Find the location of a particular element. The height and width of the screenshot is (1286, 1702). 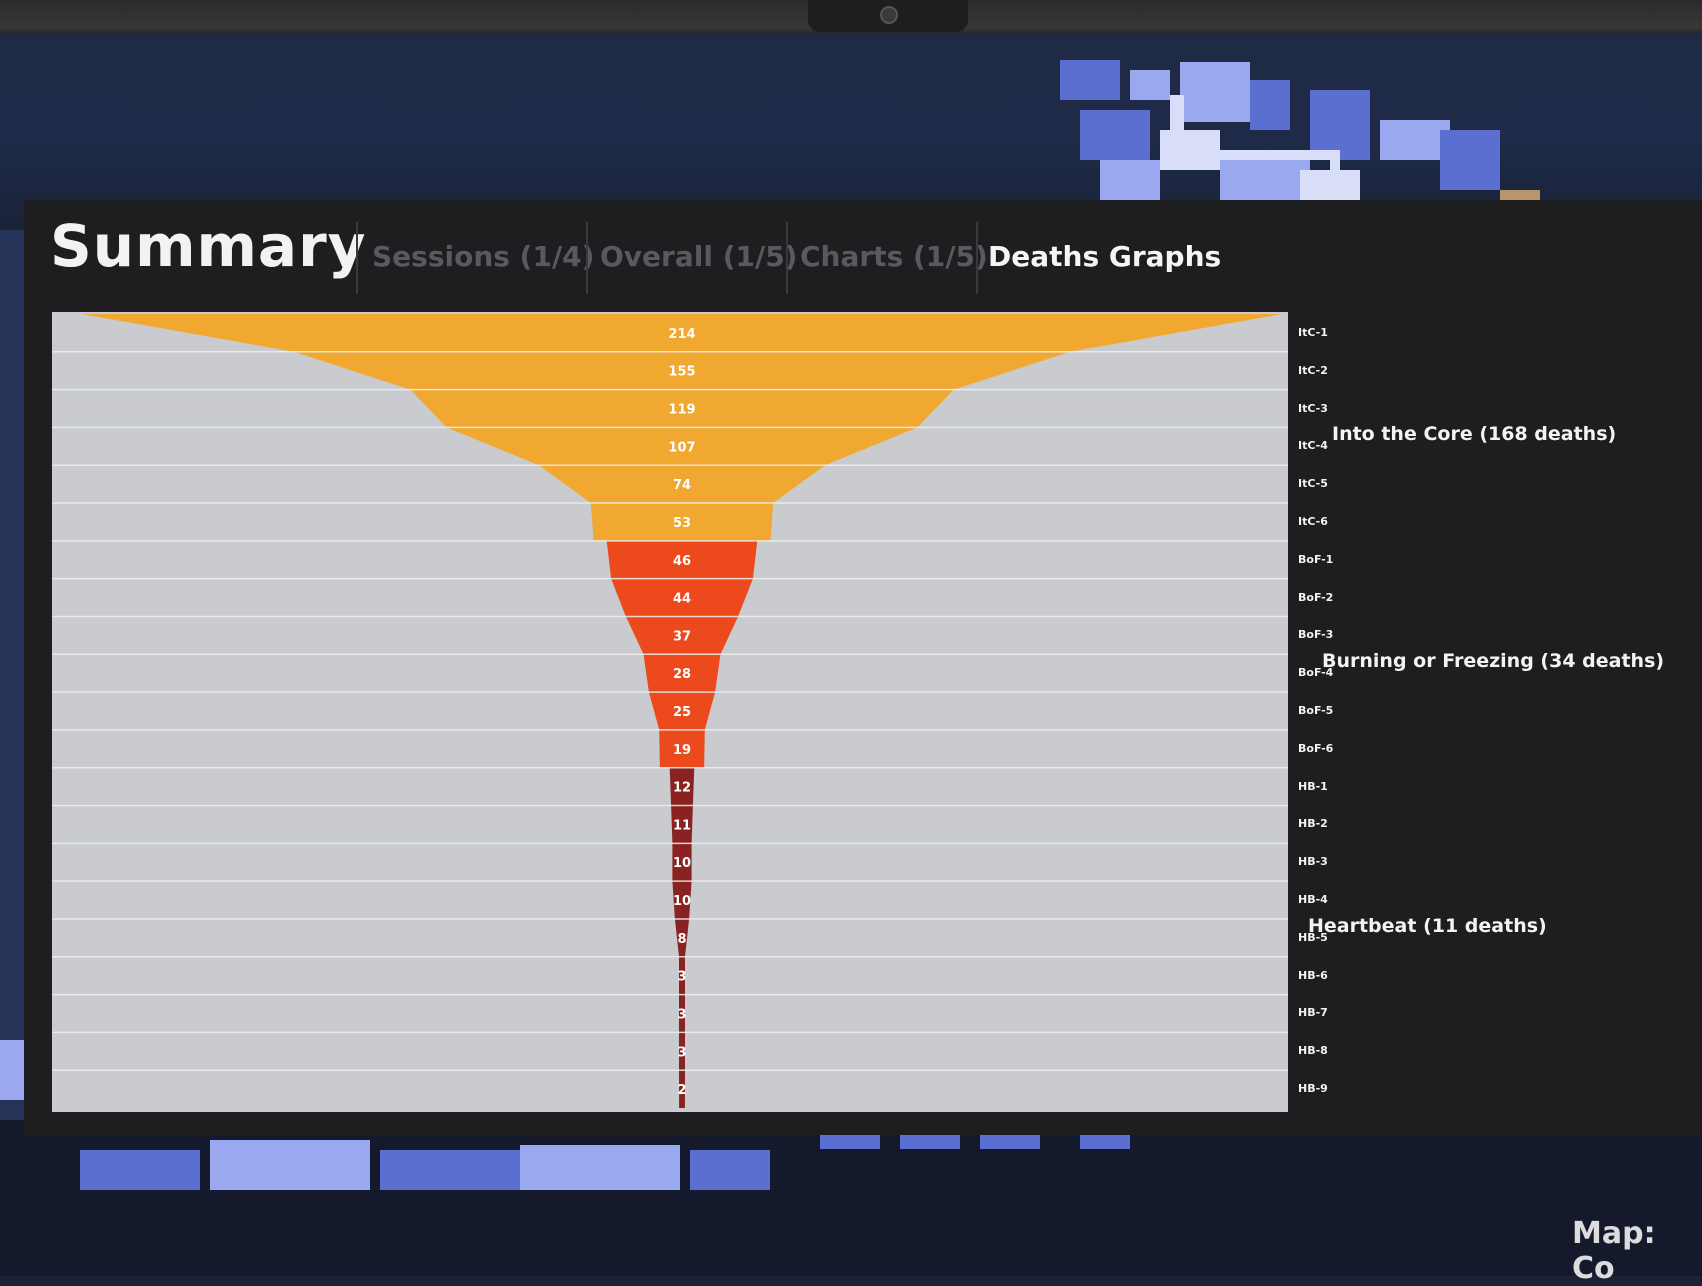

data-label: 46 is located at coordinates (682, 561).